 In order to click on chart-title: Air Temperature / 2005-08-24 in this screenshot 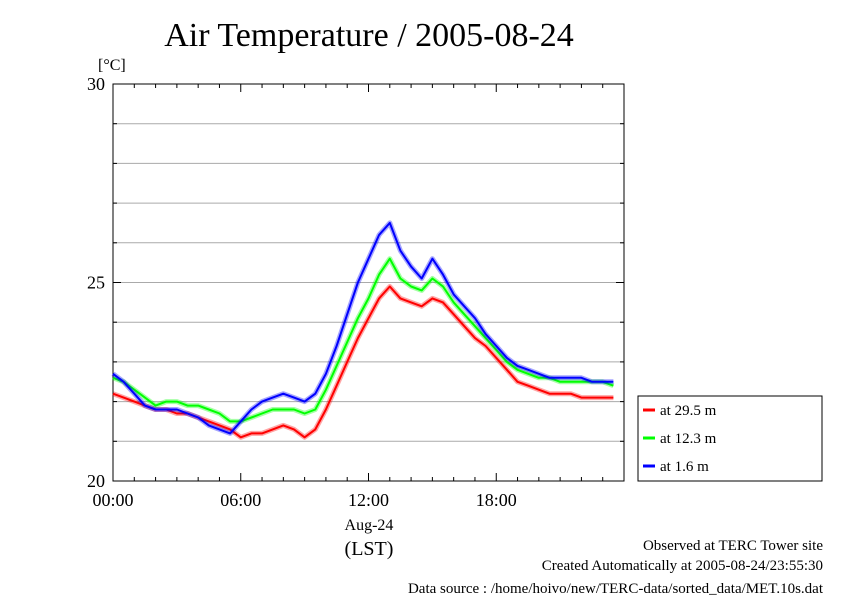, I will do `click(369, 35)`.